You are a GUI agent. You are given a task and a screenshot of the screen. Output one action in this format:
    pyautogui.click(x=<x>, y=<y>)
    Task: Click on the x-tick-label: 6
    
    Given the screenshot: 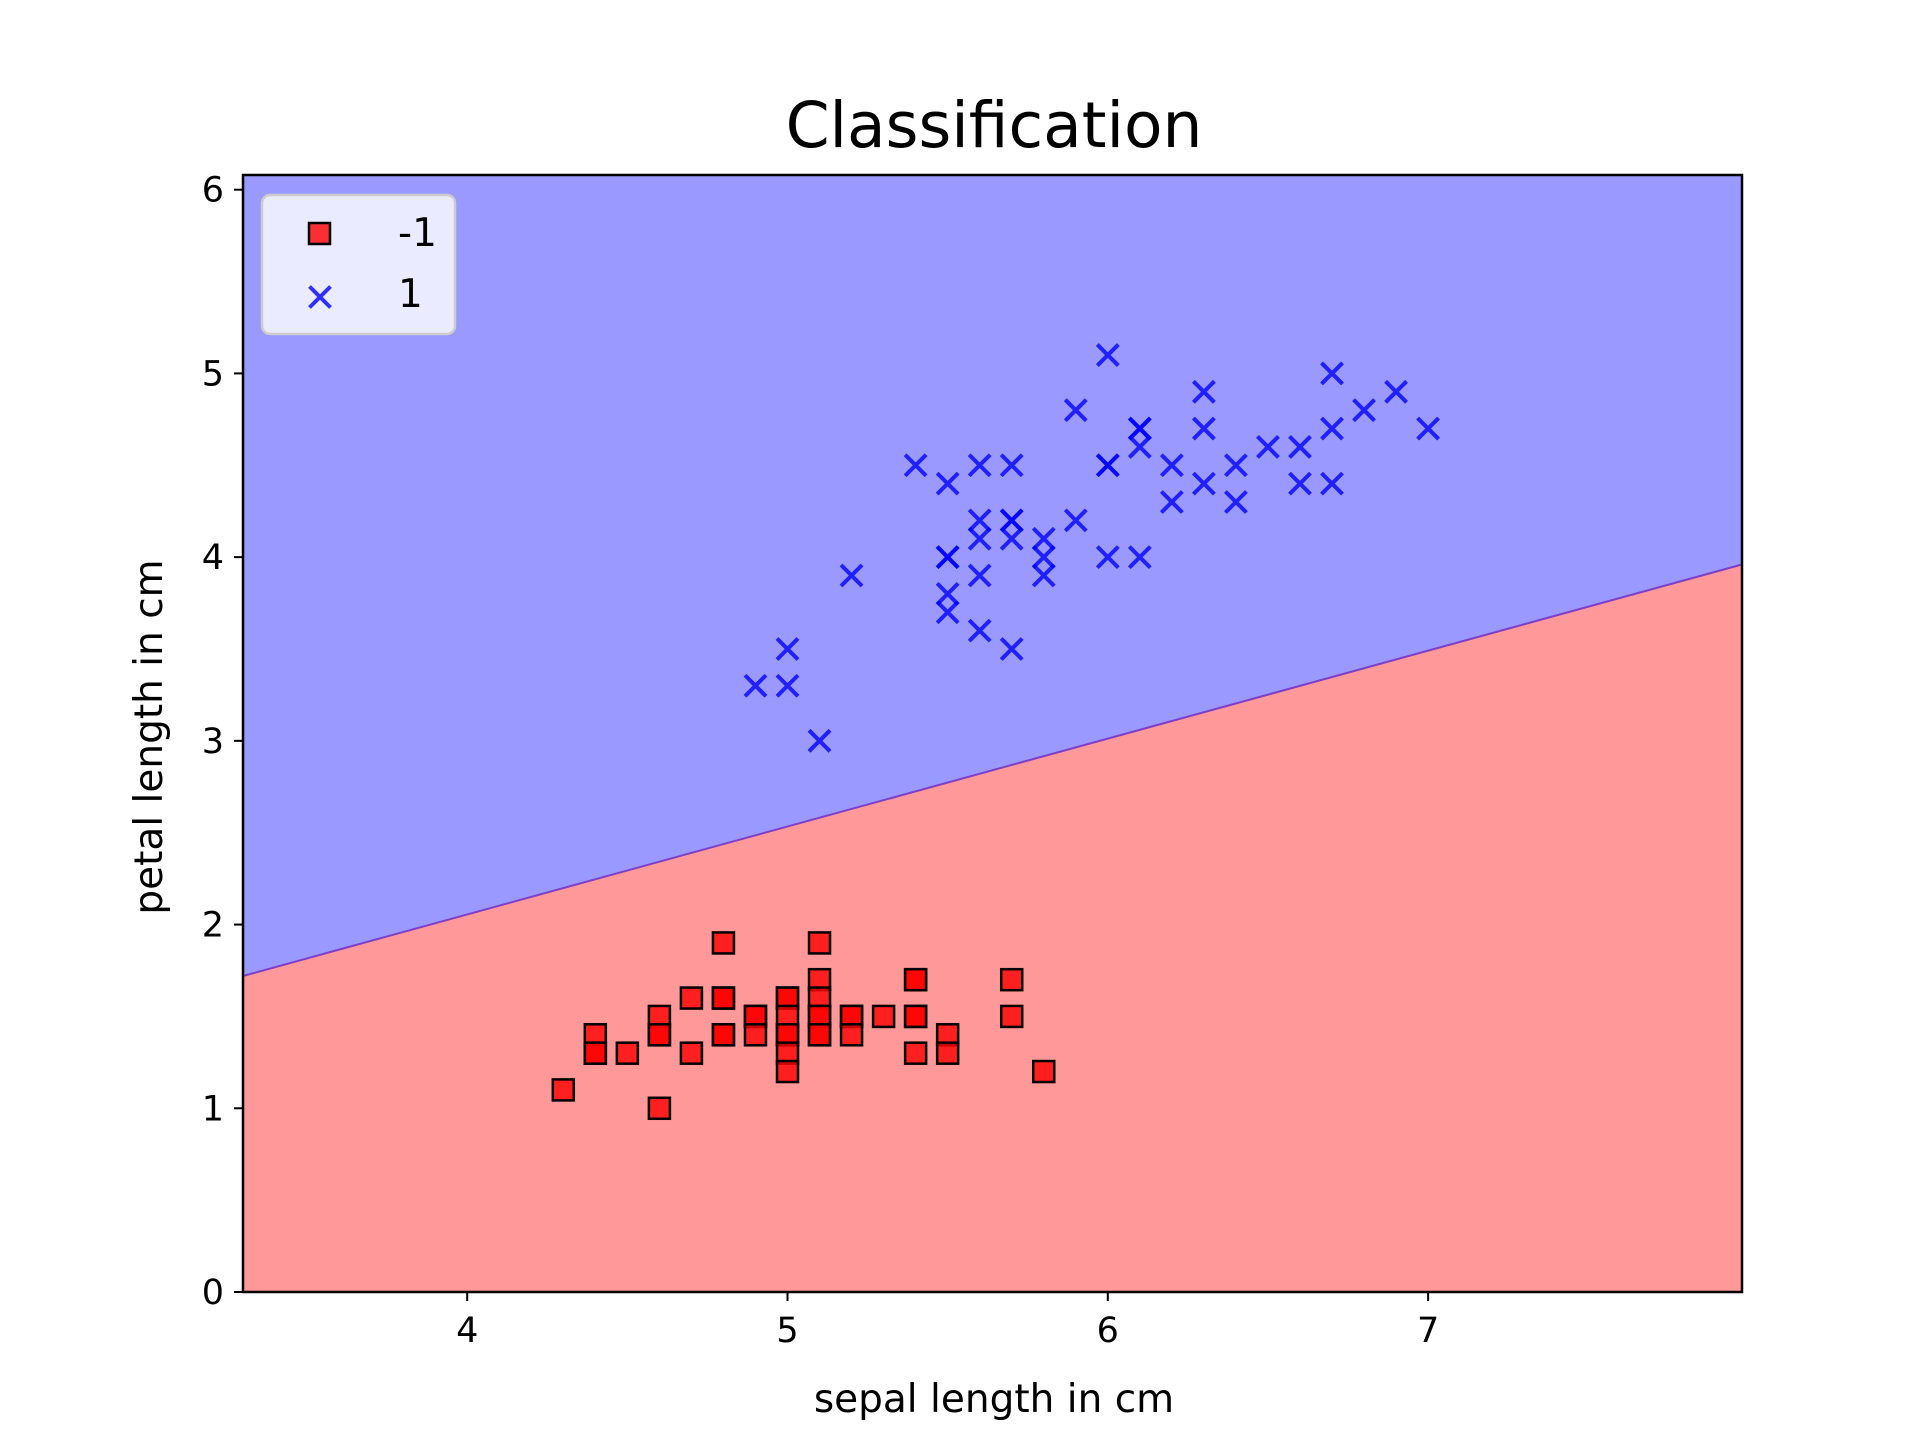 What is the action you would take?
    pyautogui.click(x=1108, y=1331)
    